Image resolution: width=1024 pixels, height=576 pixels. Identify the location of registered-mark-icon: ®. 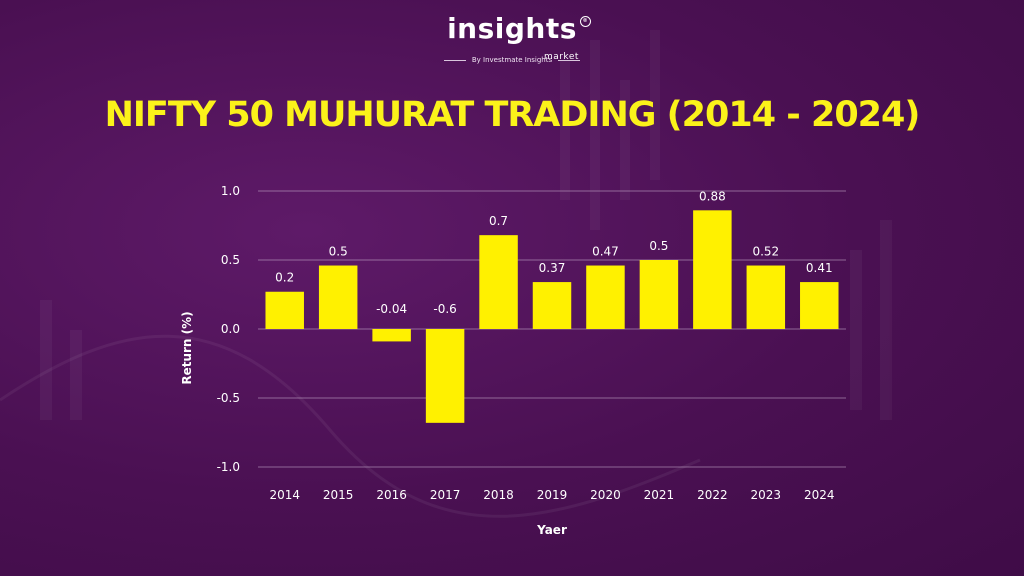
(585, 21).